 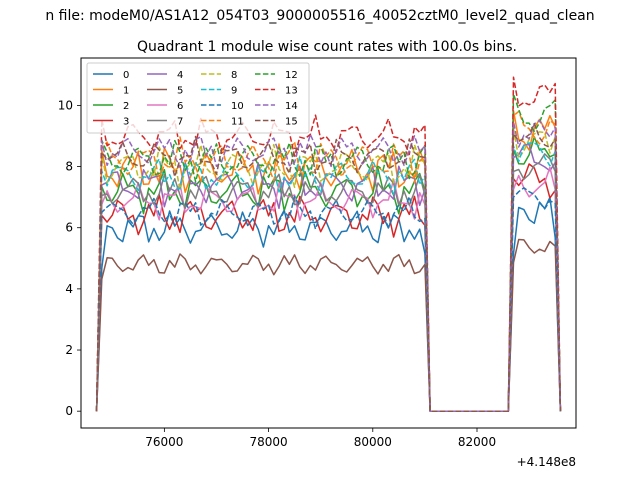 I want to click on legend-label-13: 13, so click(x=291, y=91).